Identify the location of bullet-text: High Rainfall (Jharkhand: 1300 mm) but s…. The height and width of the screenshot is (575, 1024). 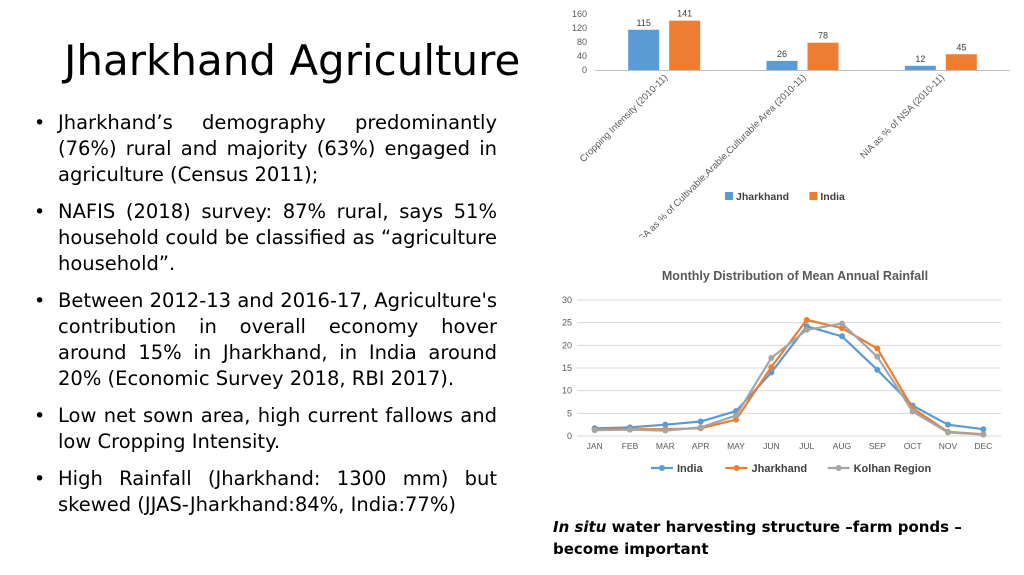
(277, 491).